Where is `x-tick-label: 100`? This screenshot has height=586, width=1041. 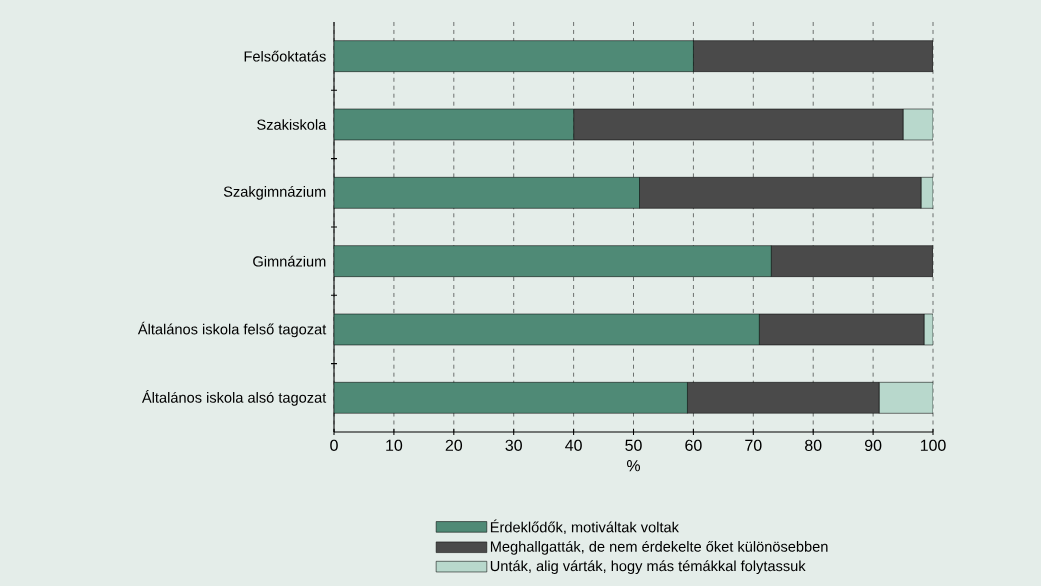 x-tick-label: 100 is located at coordinates (933, 445).